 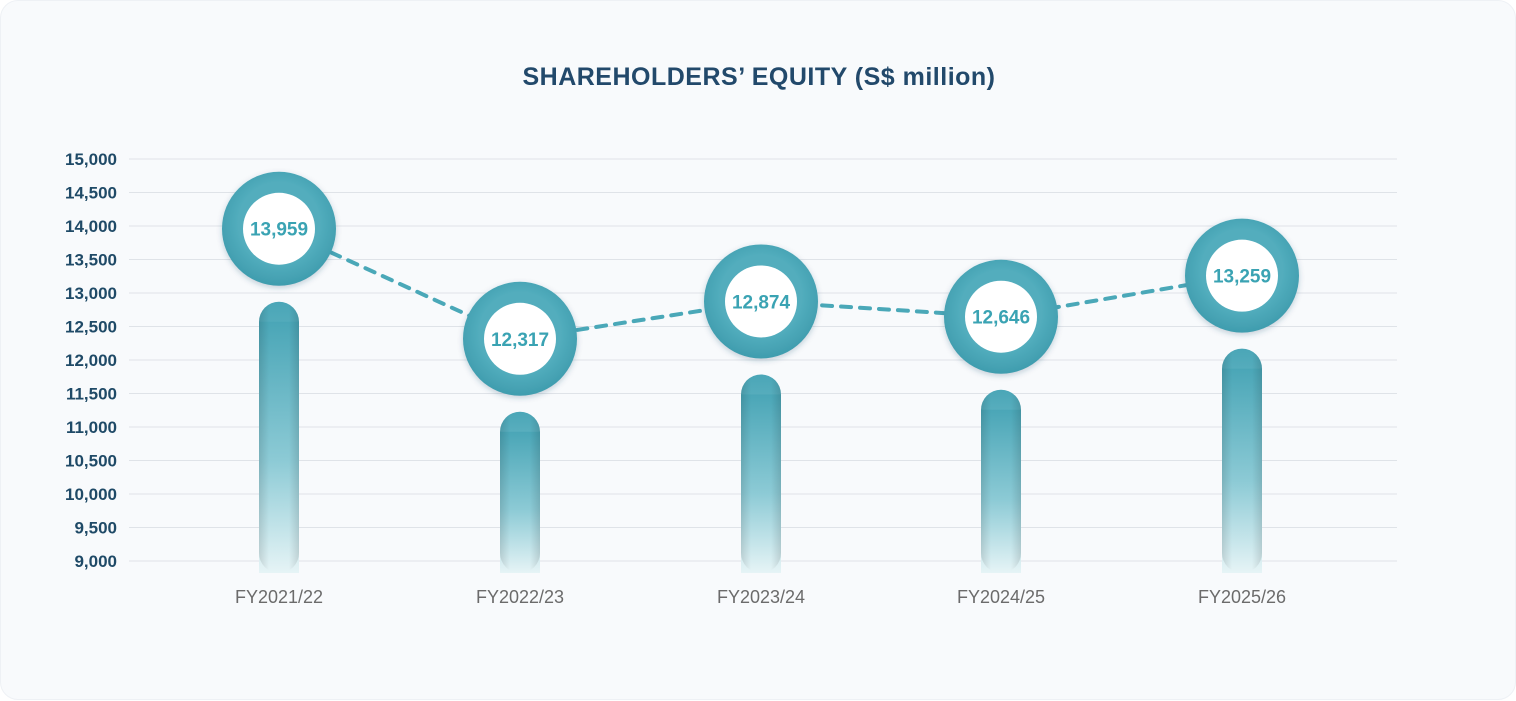 What do you see at coordinates (91, 360) in the screenshot?
I see `y-tick-label: 12,000` at bounding box center [91, 360].